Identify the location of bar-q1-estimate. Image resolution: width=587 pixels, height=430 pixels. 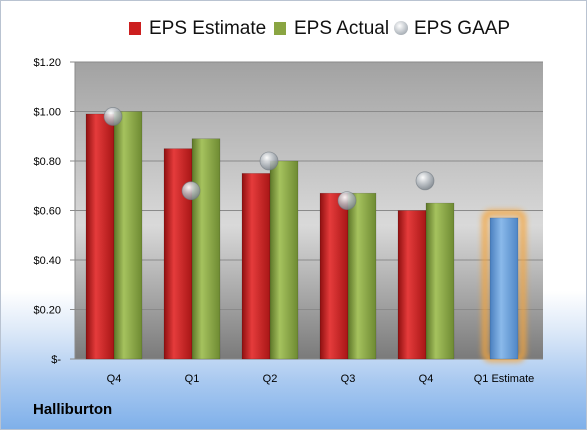
(504, 288).